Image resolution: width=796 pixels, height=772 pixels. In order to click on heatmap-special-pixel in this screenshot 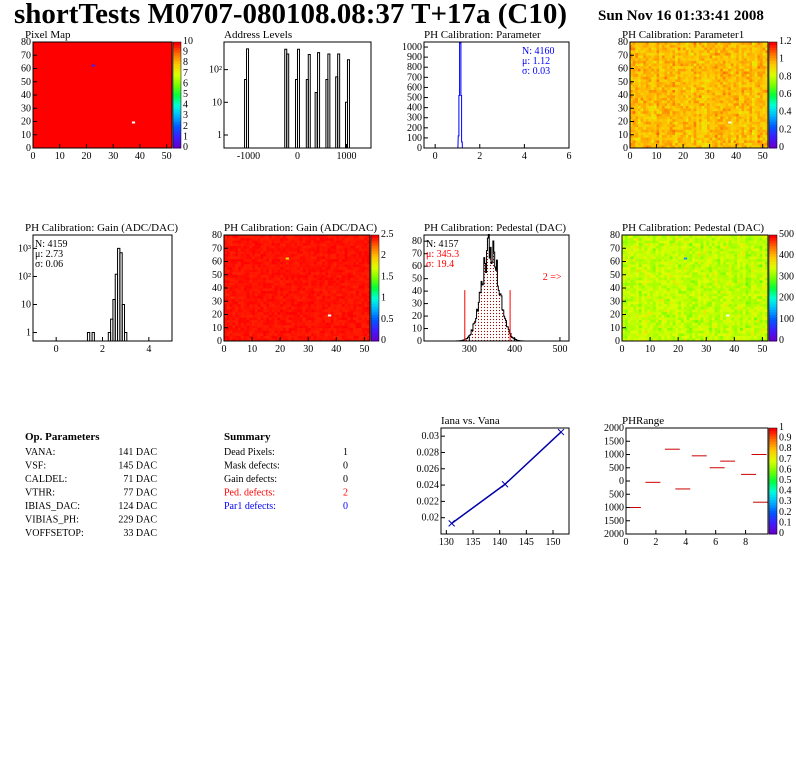, I will do `click(287, 258)`.